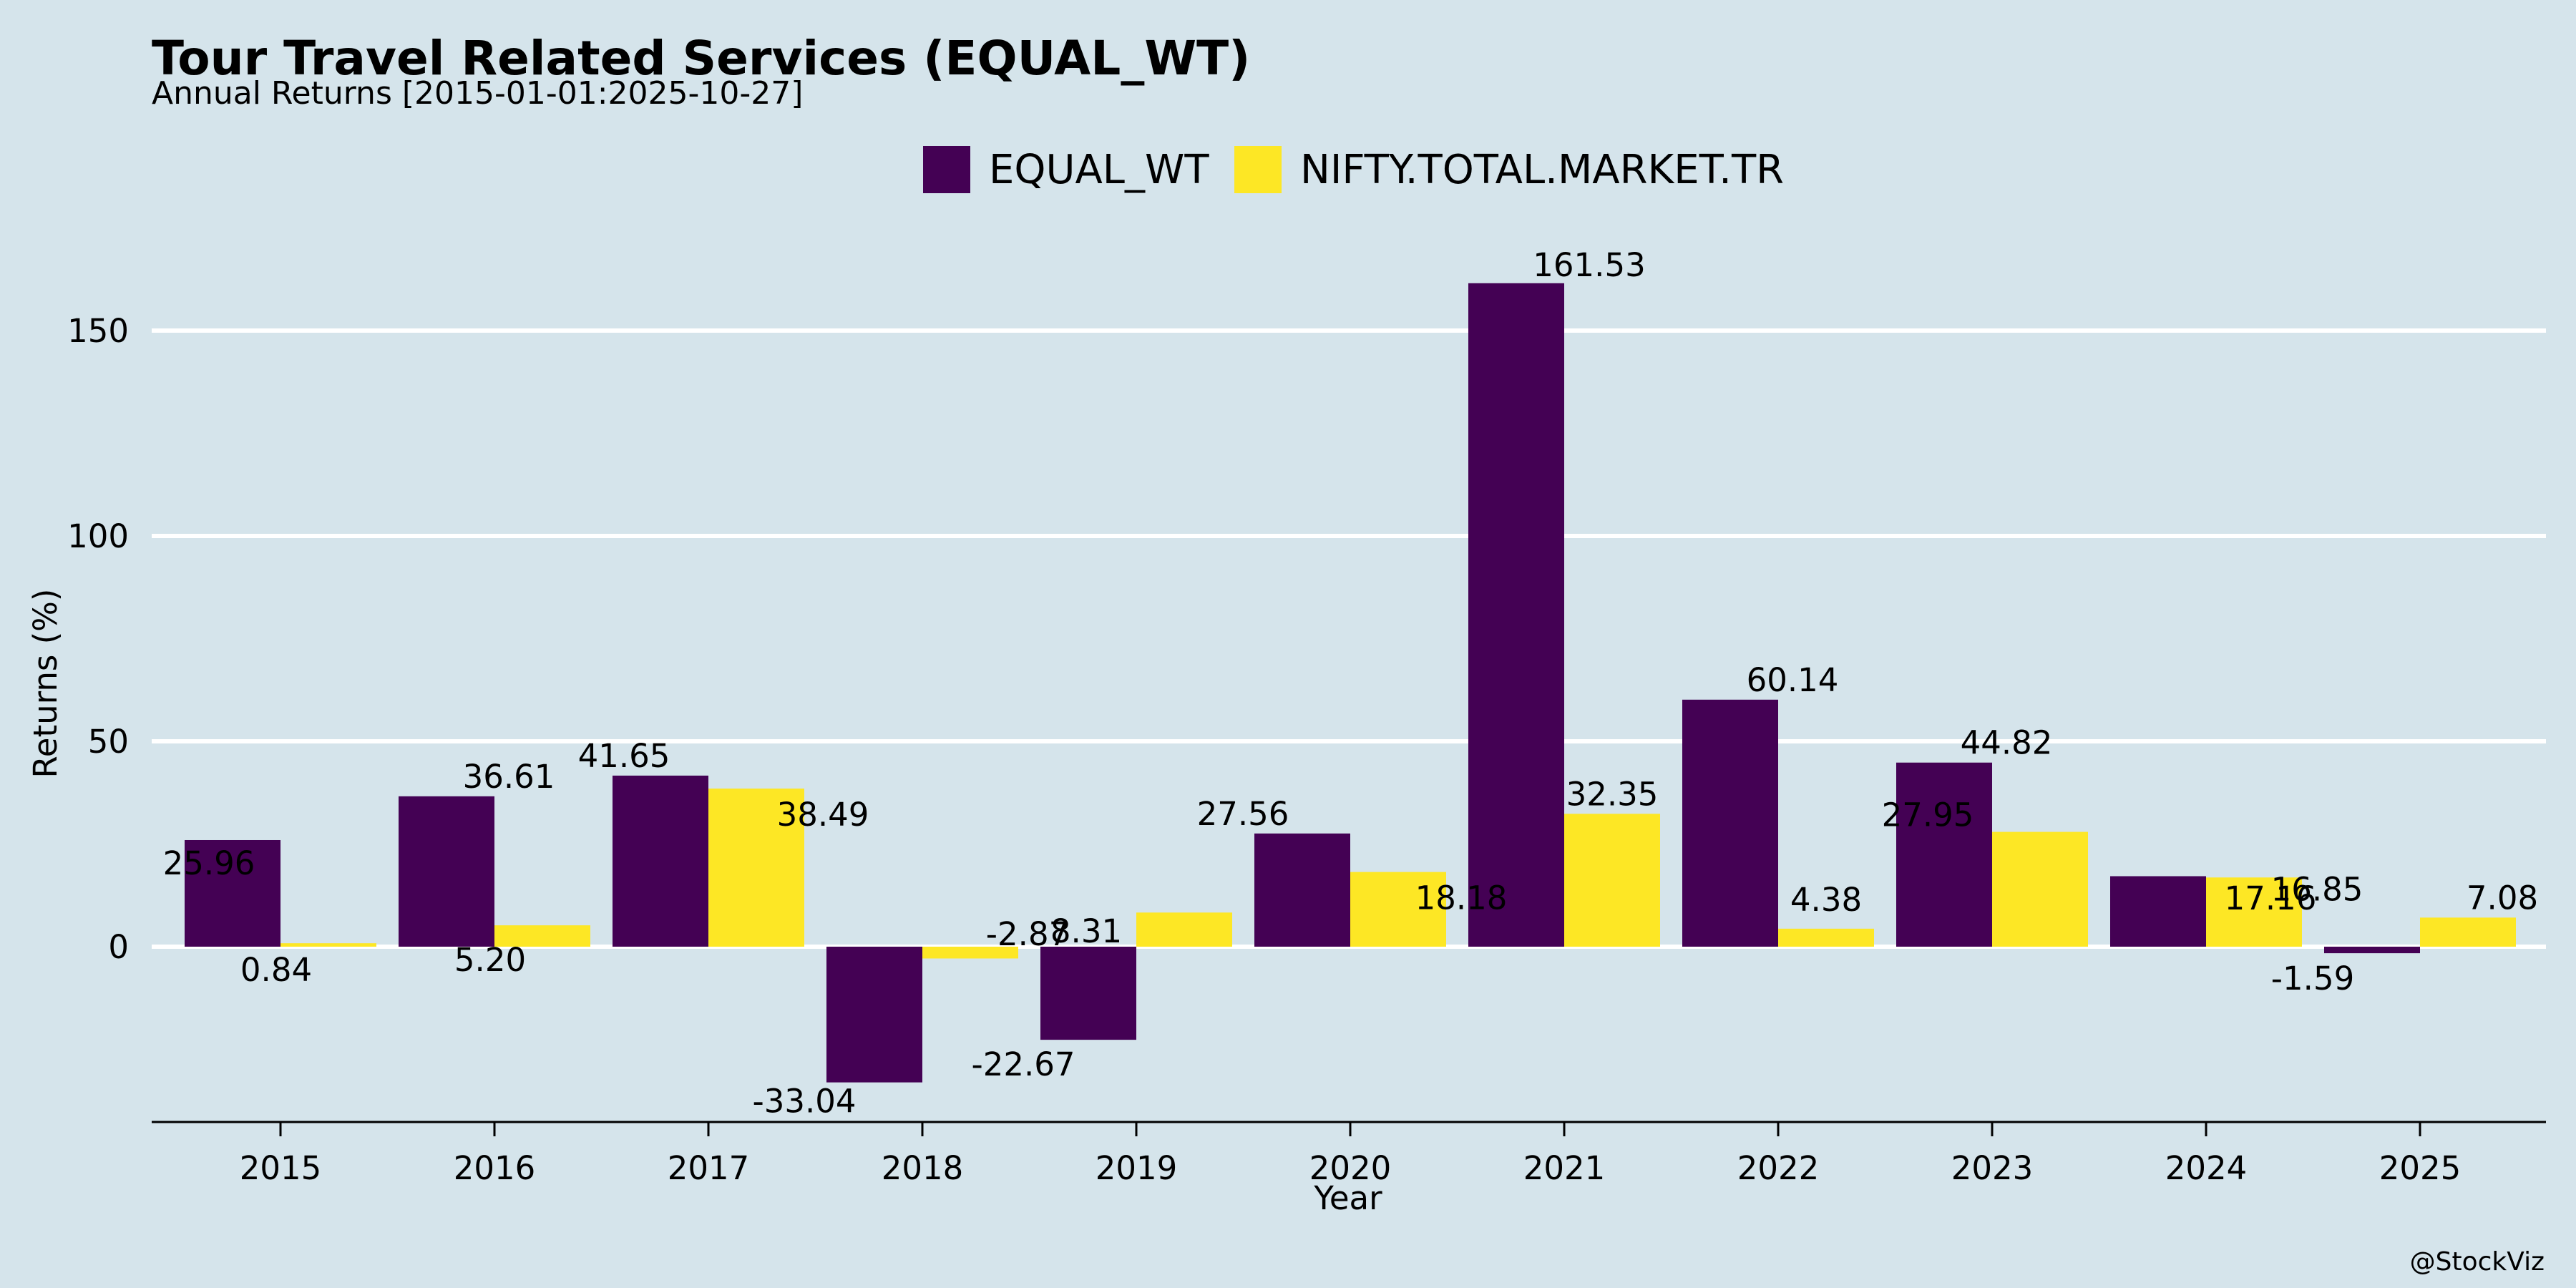 The width and height of the screenshot is (2576, 1288). Describe the element at coordinates (946, 169) in the screenshot. I see `legend-swatch-equal-wt` at that location.